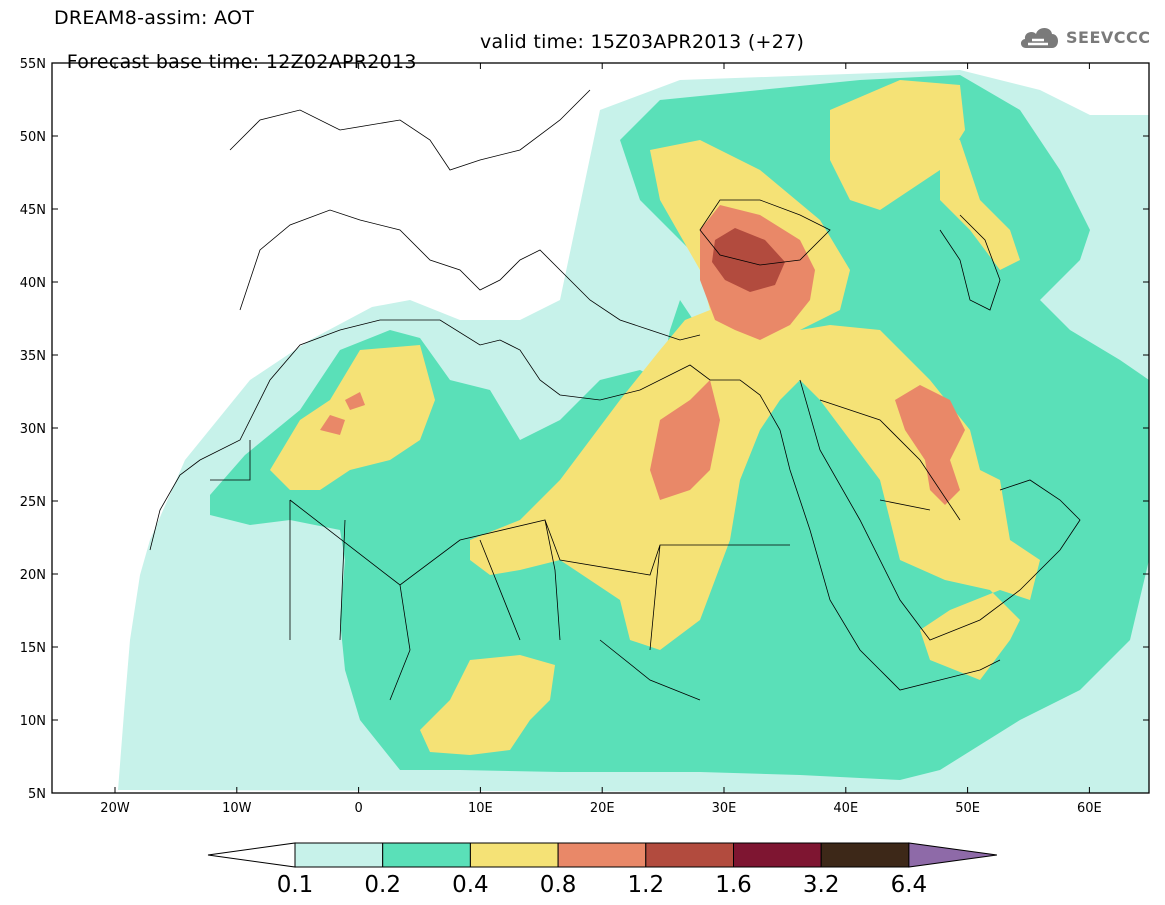 The image size is (1165, 905). I want to click on colorbar-over-arrow, so click(952, 855).